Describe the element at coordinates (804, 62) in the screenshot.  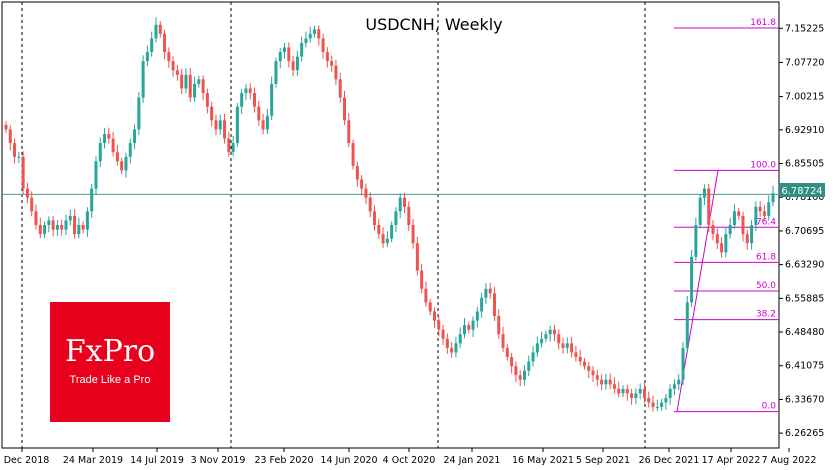
I see `y-tick-label-1: 7.07720` at that location.